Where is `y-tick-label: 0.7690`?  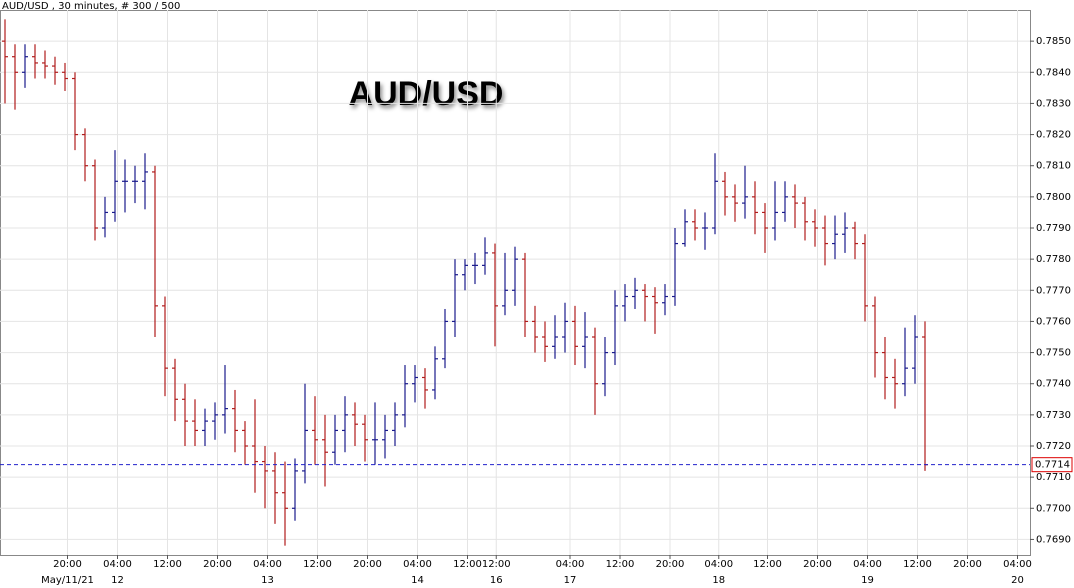
y-tick-label: 0.7690 is located at coordinates (1053, 539).